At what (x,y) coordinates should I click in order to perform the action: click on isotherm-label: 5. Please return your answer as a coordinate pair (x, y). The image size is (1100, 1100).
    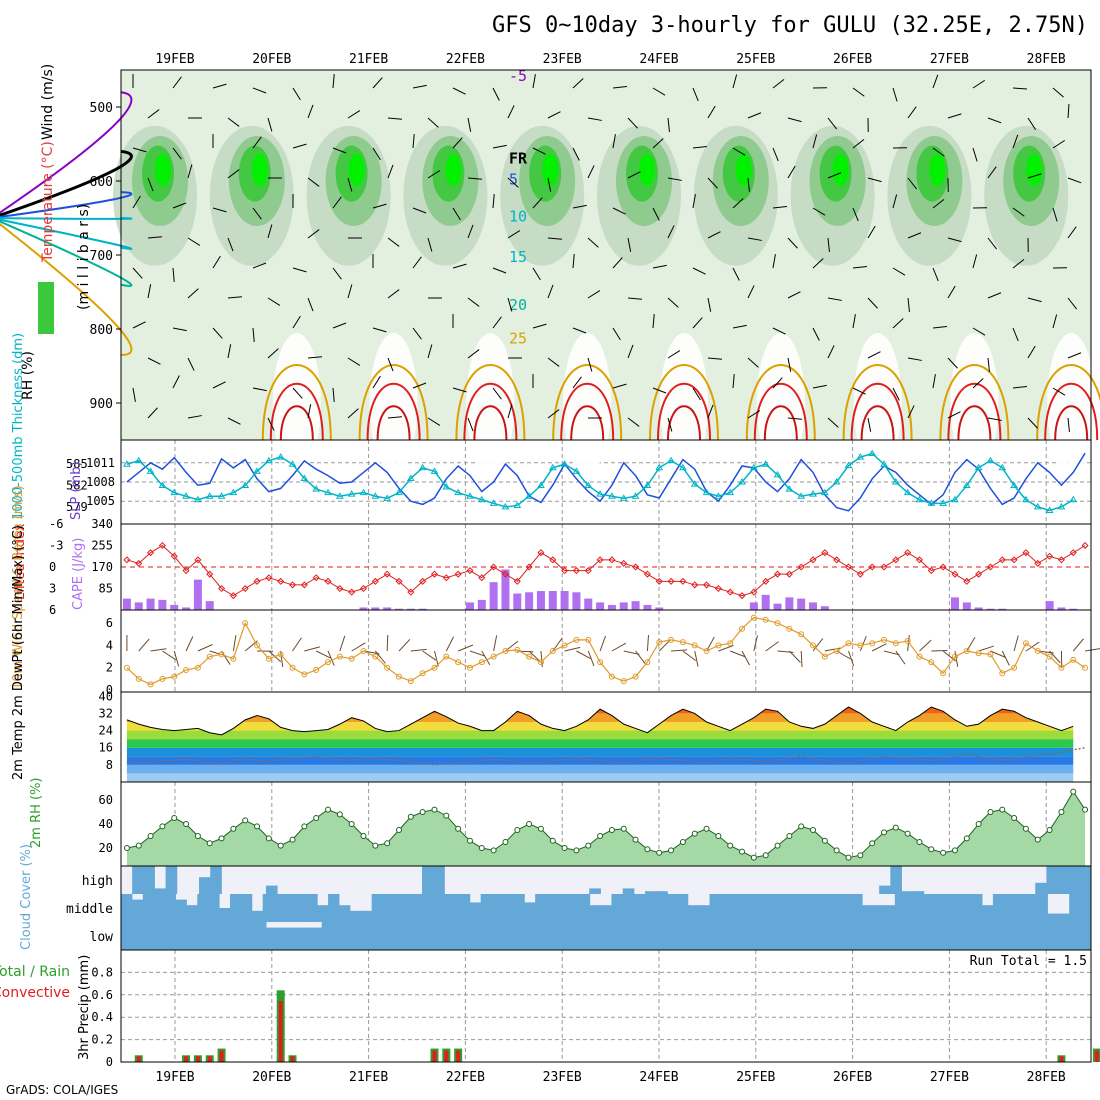
    Looking at the image, I should click on (513, 179).